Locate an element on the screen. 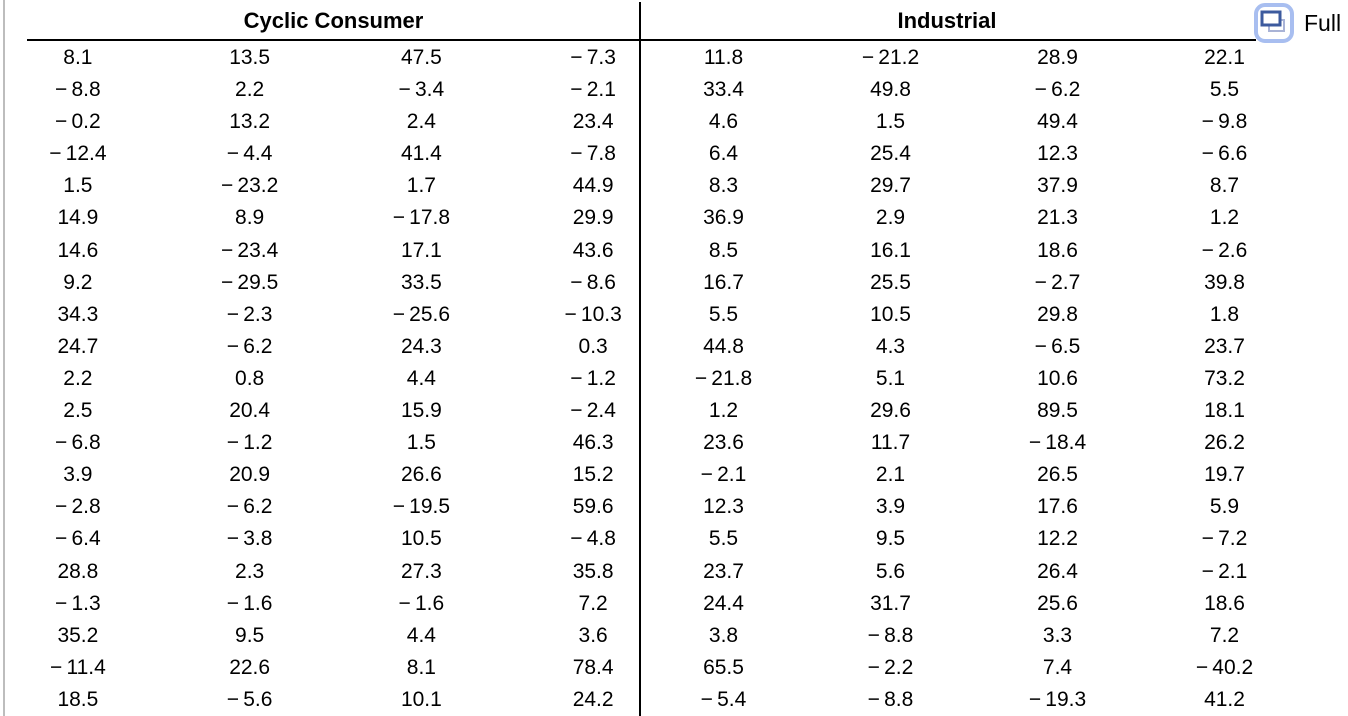  table-cell: 43.6 is located at coordinates (593, 250).